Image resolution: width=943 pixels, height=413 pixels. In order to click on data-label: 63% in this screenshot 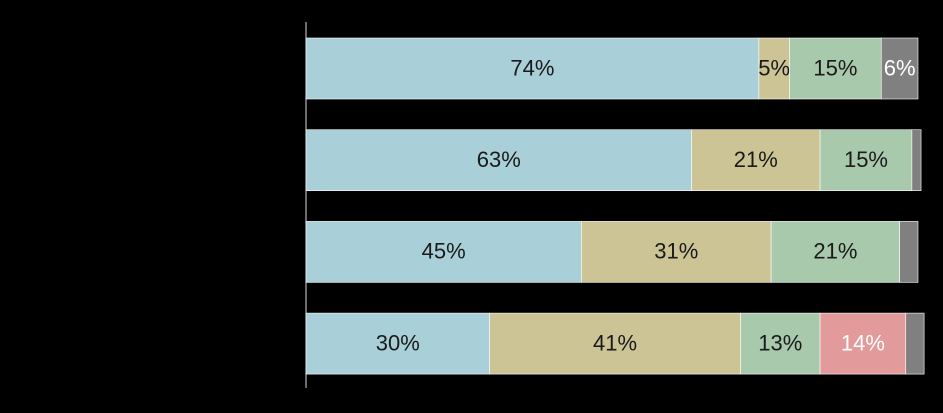, I will do `click(499, 159)`.